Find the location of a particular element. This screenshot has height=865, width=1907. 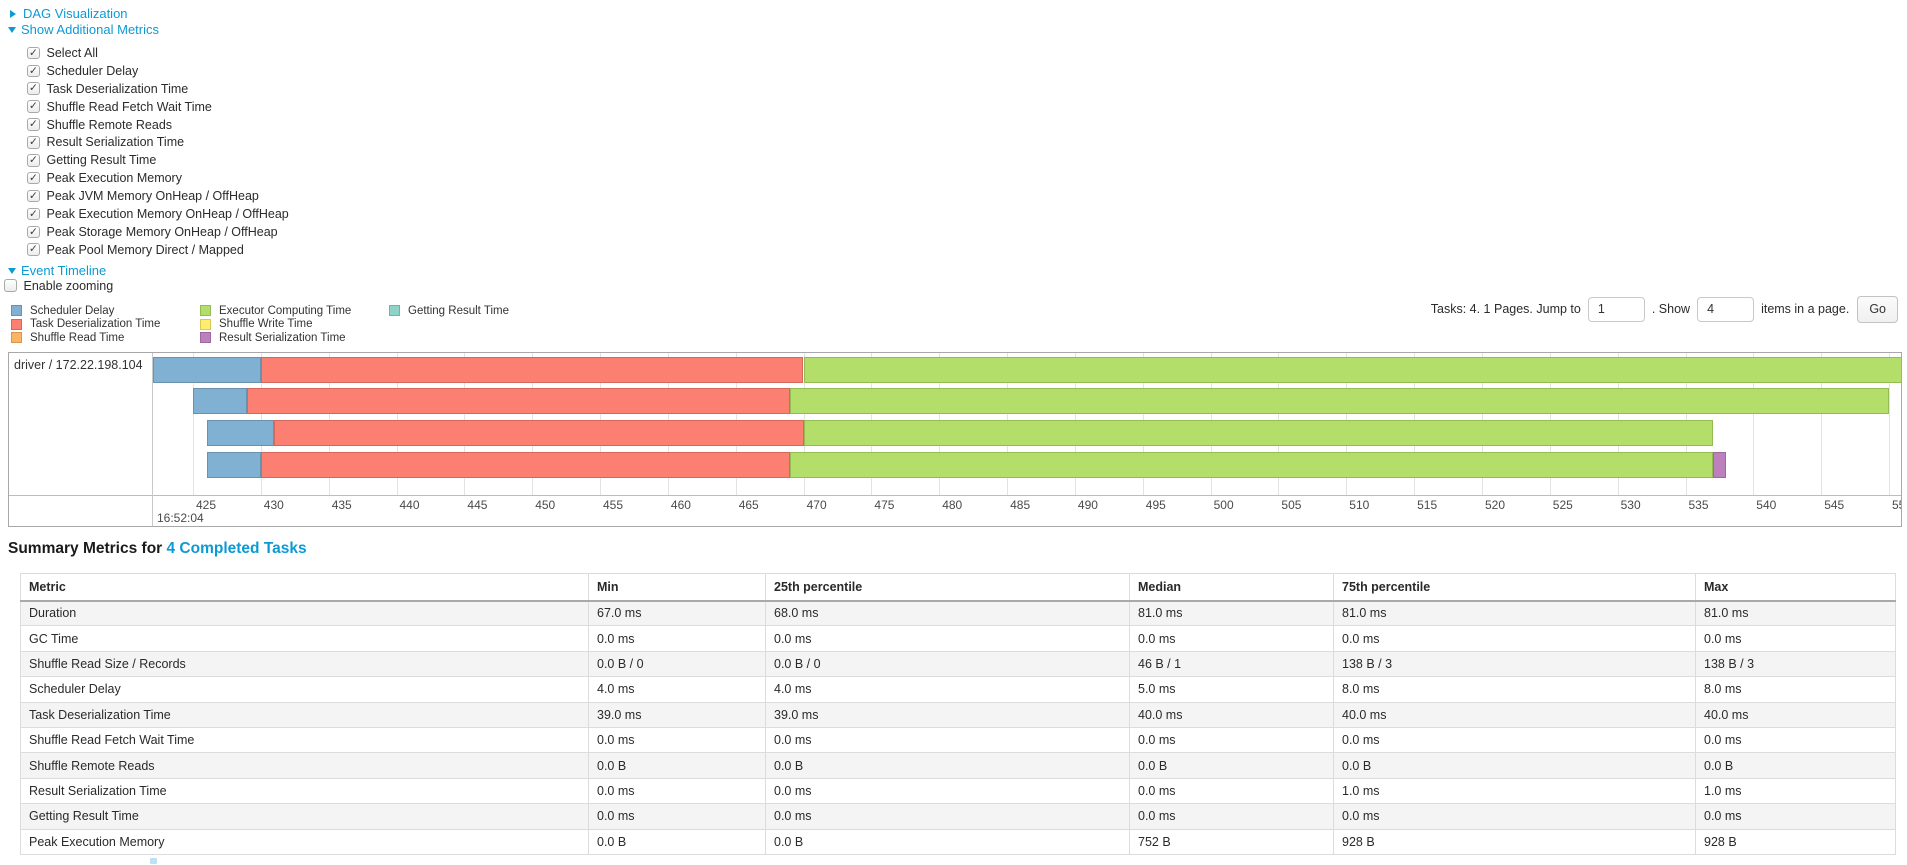

metric-checkbox-label: Peak Storage Memory OnHeap / OffHeap is located at coordinates (162, 231).